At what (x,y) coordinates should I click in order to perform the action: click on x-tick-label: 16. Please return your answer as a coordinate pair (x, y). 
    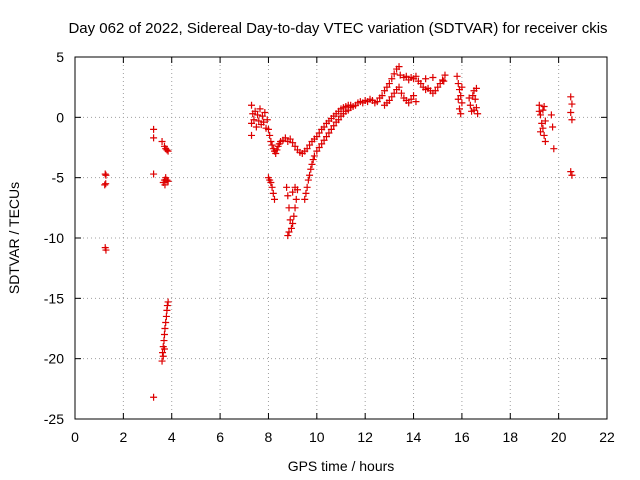
    Looking at the image, I should click on (462, 437).